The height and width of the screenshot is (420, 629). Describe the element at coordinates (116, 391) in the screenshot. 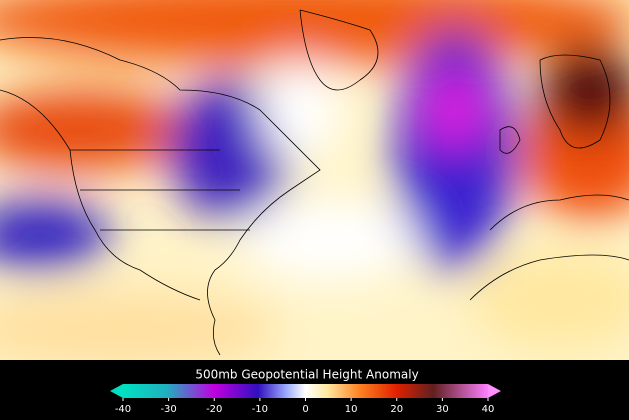

I see `colorbar-low-arrow` at that location.